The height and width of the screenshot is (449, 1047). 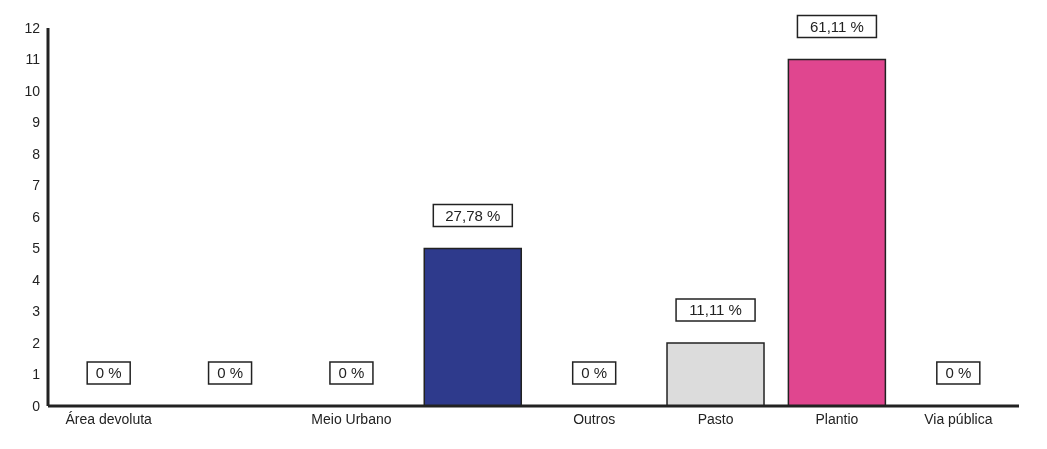 I want to click on x-tick-label: Outros, so click(x=594, y=418).